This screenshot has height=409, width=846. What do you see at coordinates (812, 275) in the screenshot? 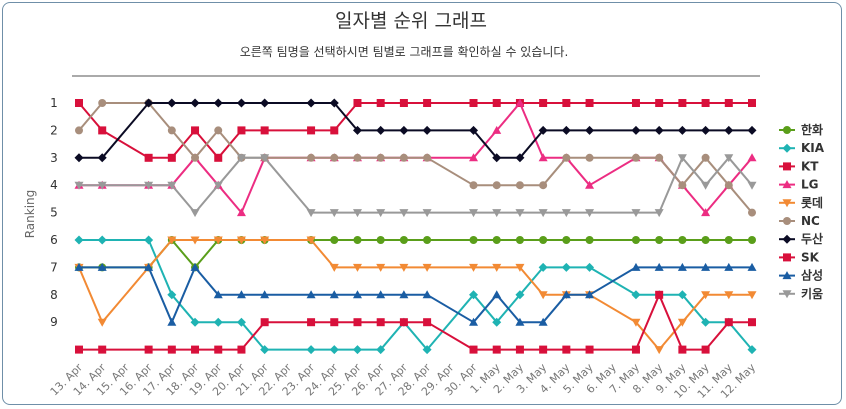
I see `legend-label: 삼성` at bounding box center [812, 275].